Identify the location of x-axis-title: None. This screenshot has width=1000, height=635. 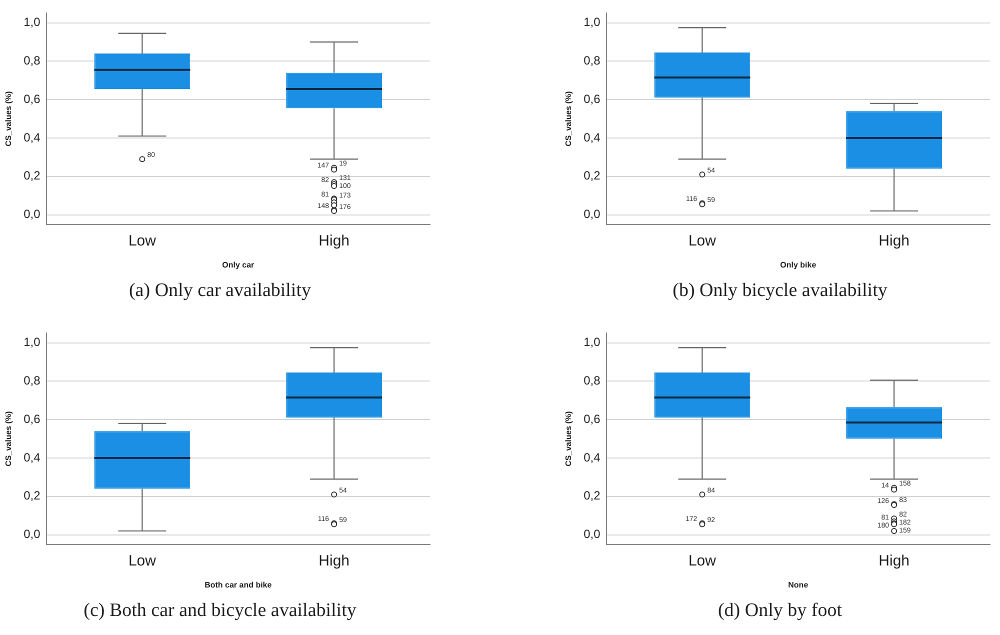
(798, 585).